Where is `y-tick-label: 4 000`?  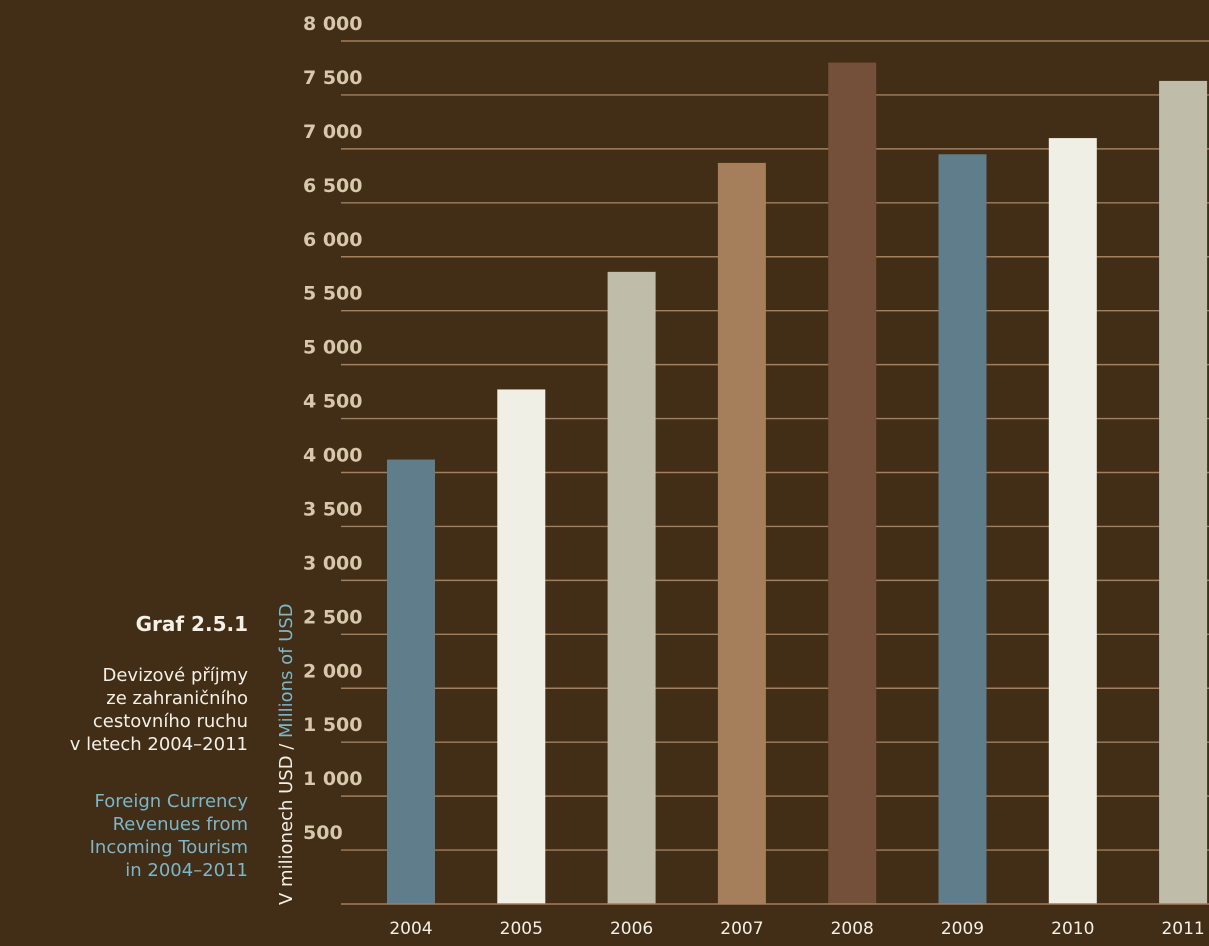 y-tick-label: 4 000 is located at coordinates (333, 456).